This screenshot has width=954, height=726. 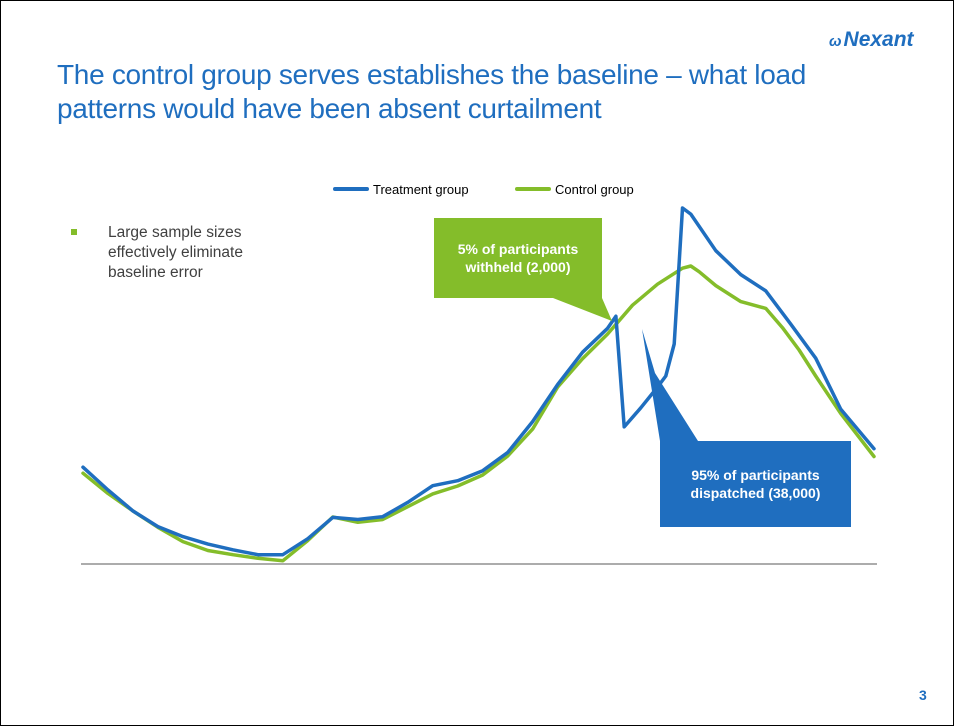 What do you see at coordinates (594, 189) in the screenshot?
I see `legend-control-label: Control group` at bounding box center [594, 189].